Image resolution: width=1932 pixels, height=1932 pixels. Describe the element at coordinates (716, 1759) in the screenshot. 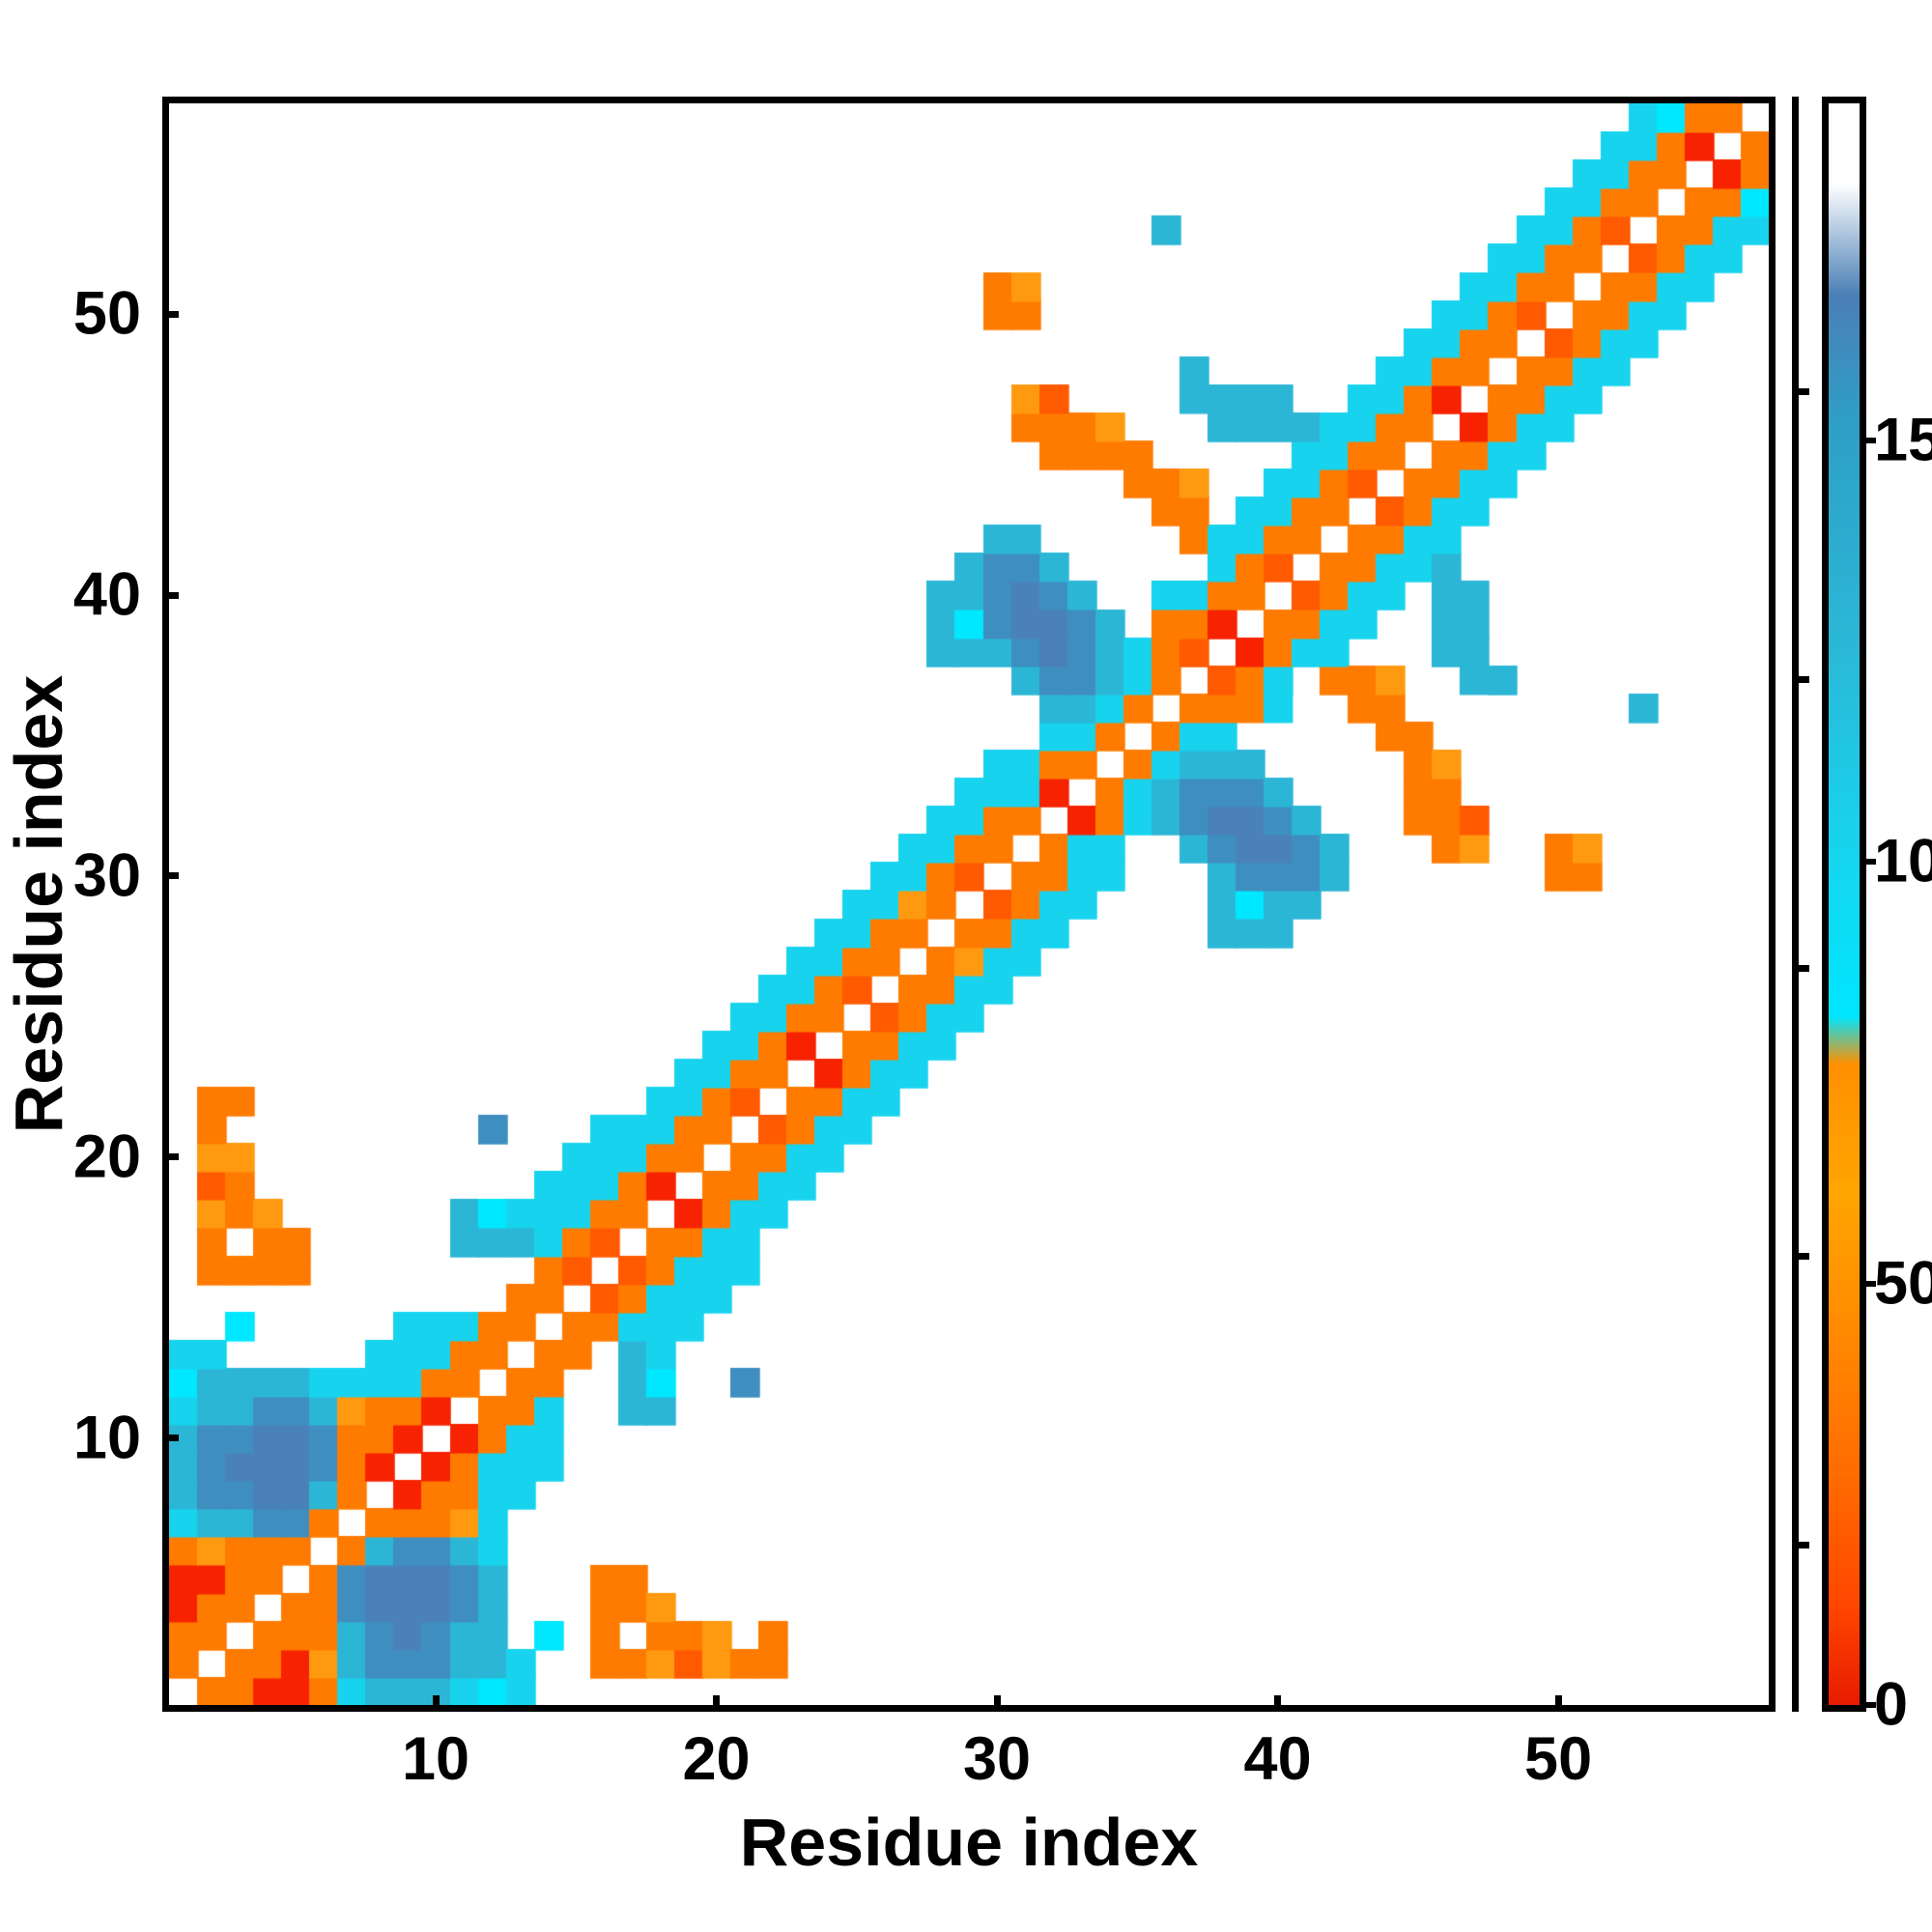

I see `x-axis-tick-label: 20` at that location.